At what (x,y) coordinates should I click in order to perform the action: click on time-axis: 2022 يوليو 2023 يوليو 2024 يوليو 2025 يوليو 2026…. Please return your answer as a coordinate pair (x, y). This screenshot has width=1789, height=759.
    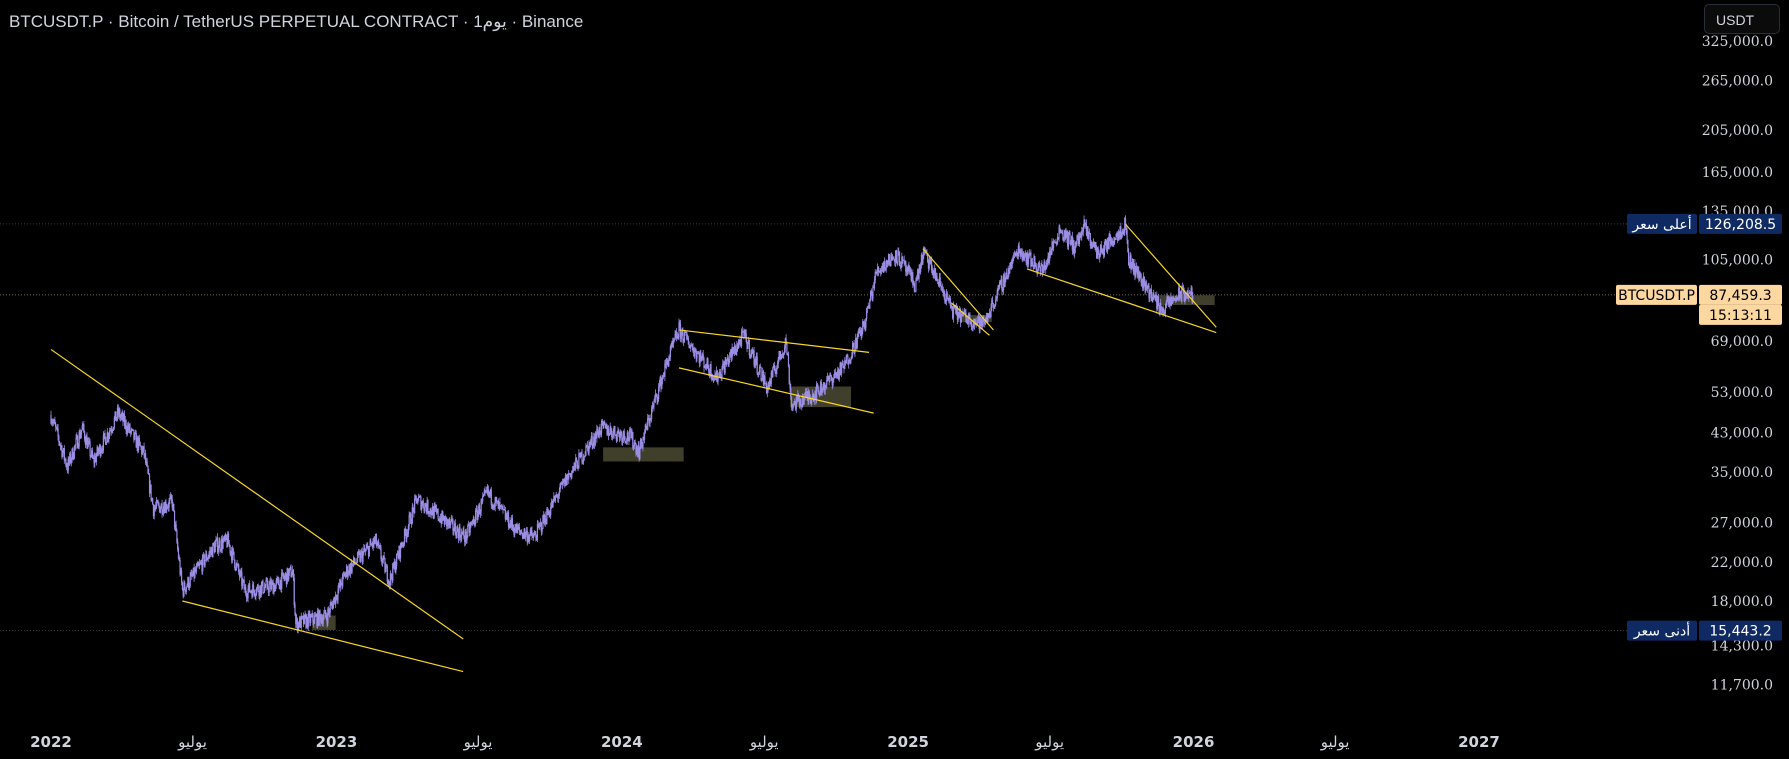
    Looking at the image, I should click on (765, 742).